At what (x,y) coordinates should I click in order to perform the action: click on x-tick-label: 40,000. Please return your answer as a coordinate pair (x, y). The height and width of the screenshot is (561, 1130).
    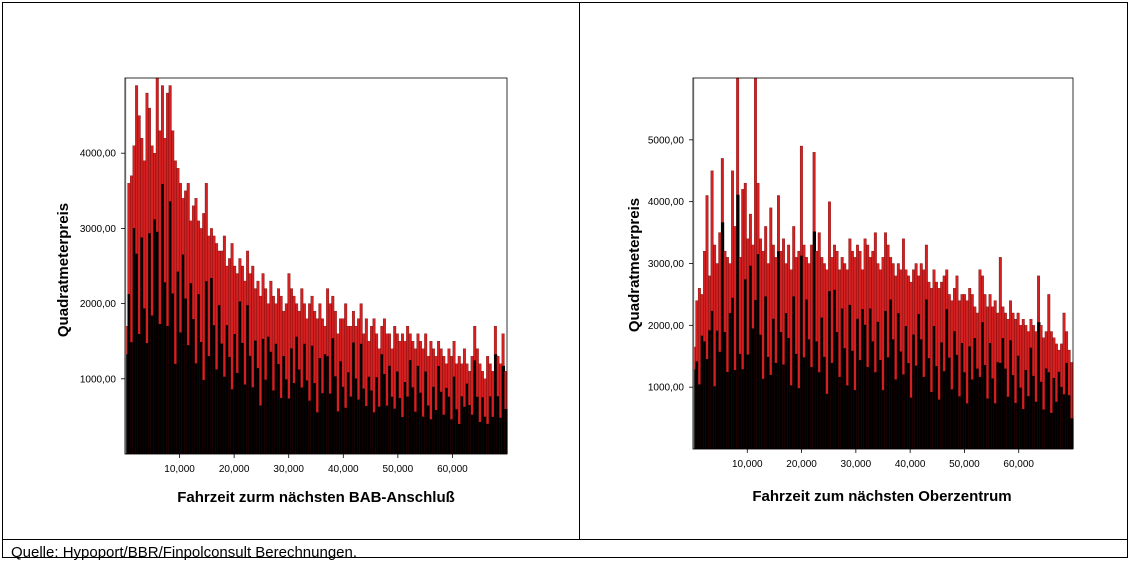
    Looking at the image, I should click on (910, 464).